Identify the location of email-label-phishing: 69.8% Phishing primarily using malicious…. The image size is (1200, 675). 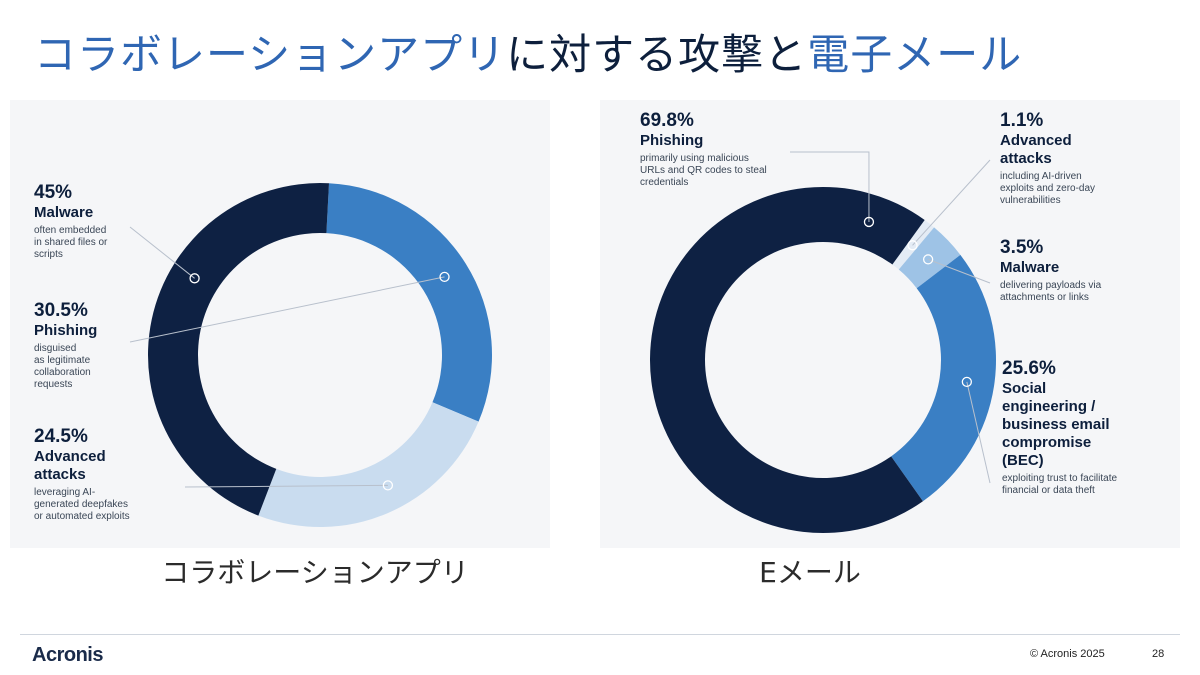
(725, 149).